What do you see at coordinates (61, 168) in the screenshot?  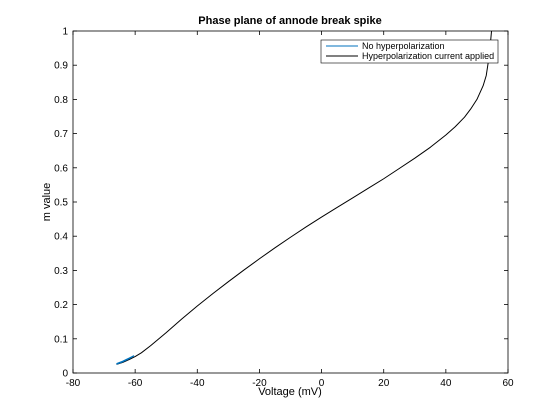 I see `y-tick-label: 0.6` at bounding box center [61, 168].